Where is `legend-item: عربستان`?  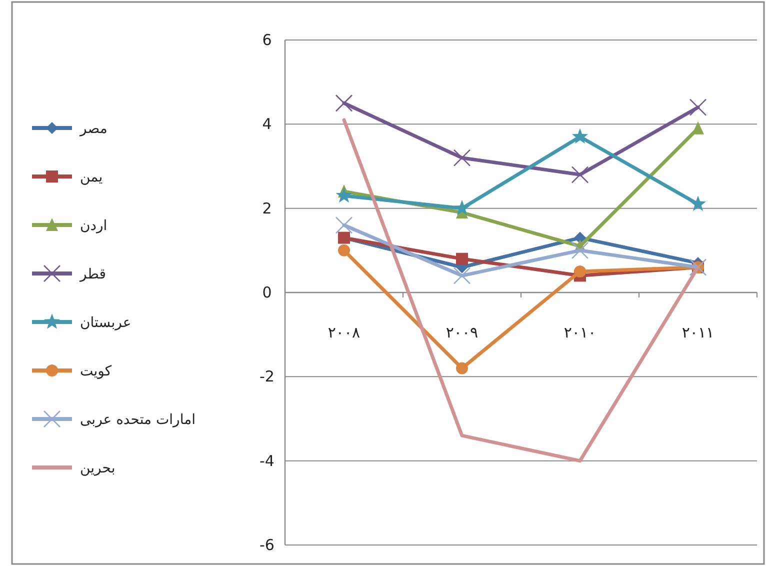 legend-item: عربستان is located at coordinates (82, 322).